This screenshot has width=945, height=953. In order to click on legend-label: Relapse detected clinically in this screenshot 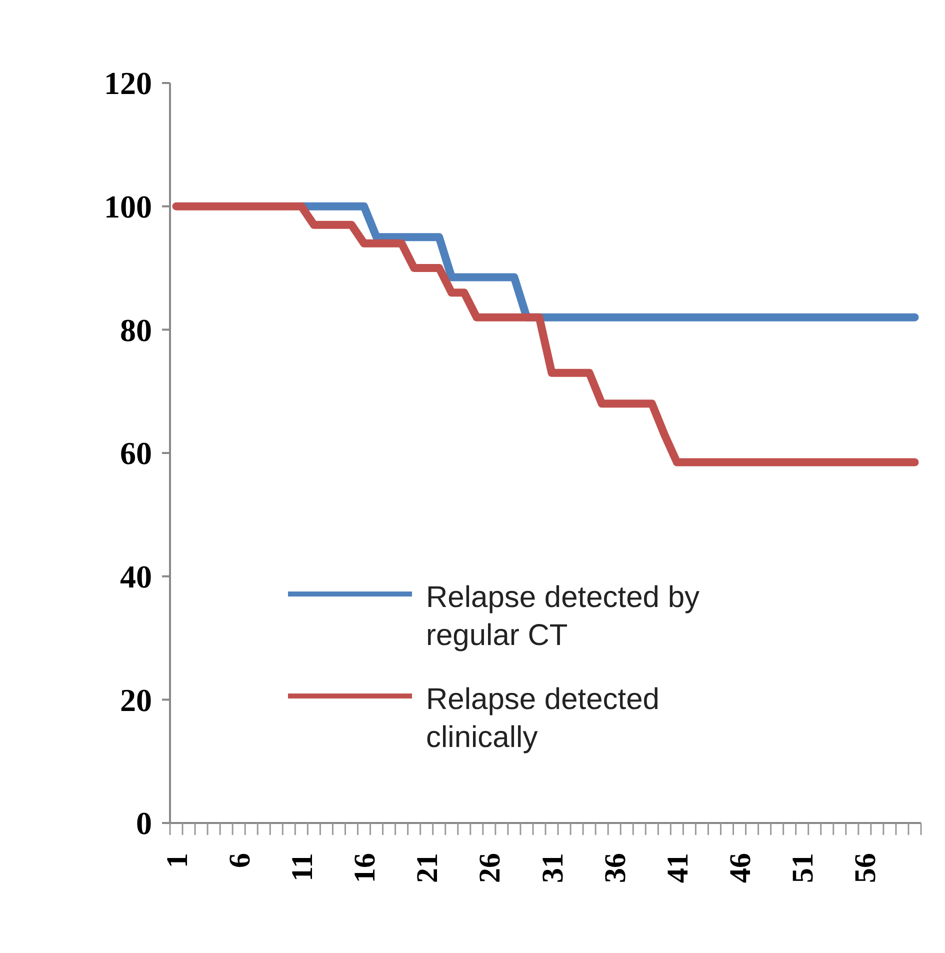, I will do `click(543, 718)`.